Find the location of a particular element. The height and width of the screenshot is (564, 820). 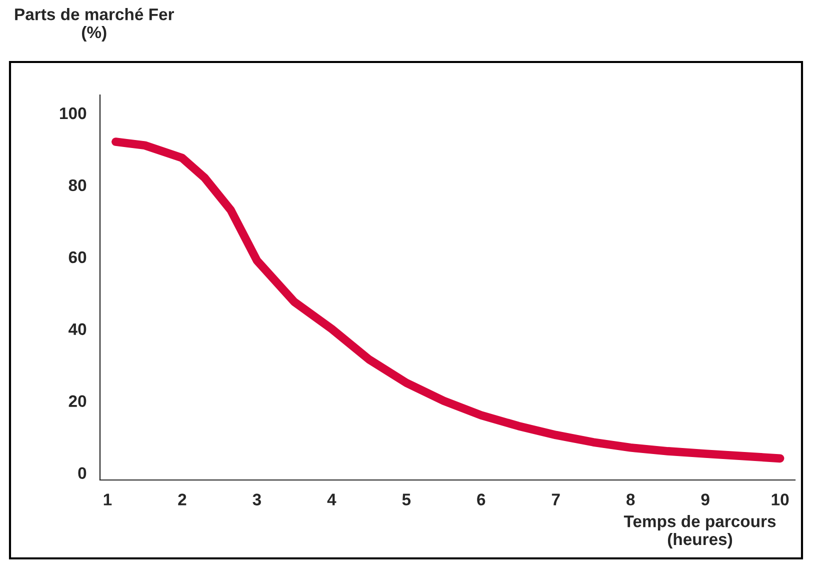

y-axis-title: Parts de marché Fer (%) is located at coordinates (94, 25).